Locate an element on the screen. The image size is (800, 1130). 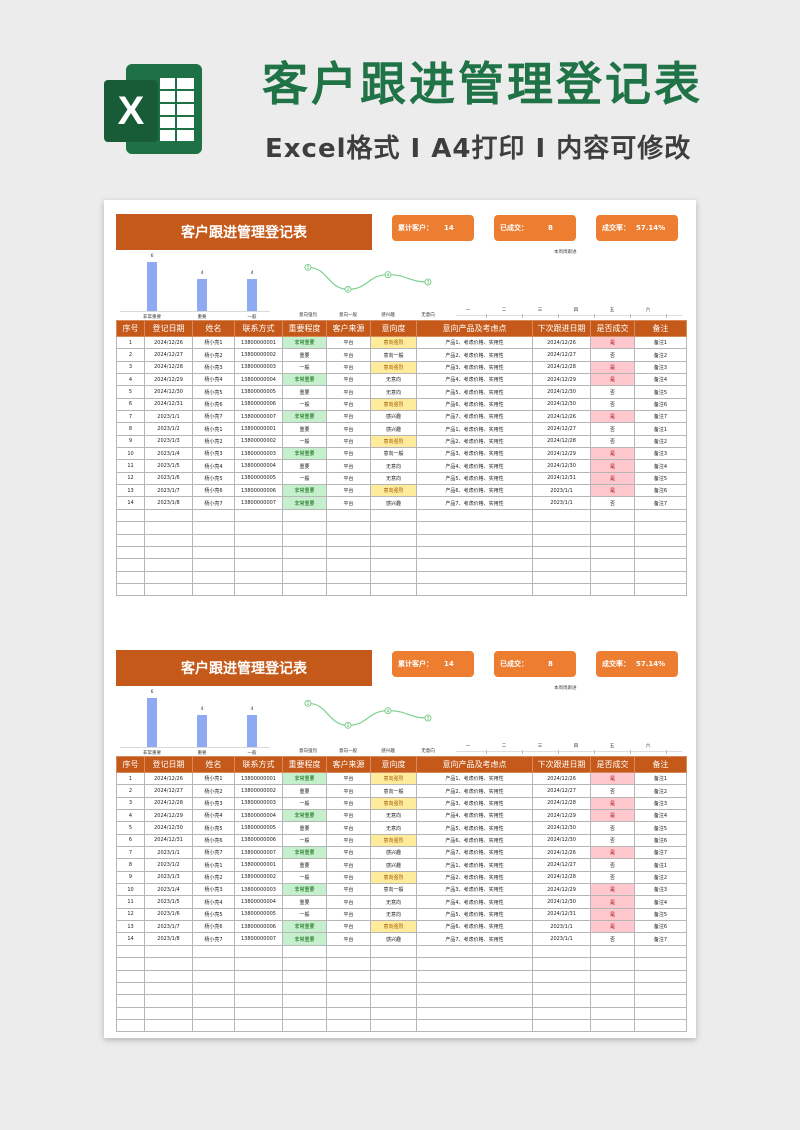
table-cell: 4 is located at coordinates (130, 380).